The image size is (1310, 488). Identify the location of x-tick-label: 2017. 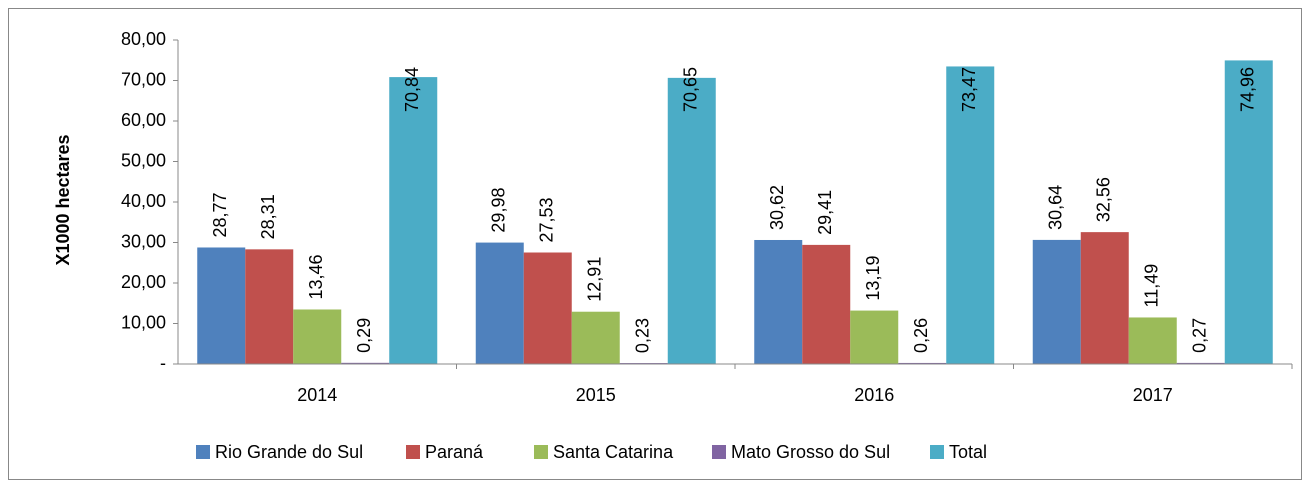
(1153, 395).